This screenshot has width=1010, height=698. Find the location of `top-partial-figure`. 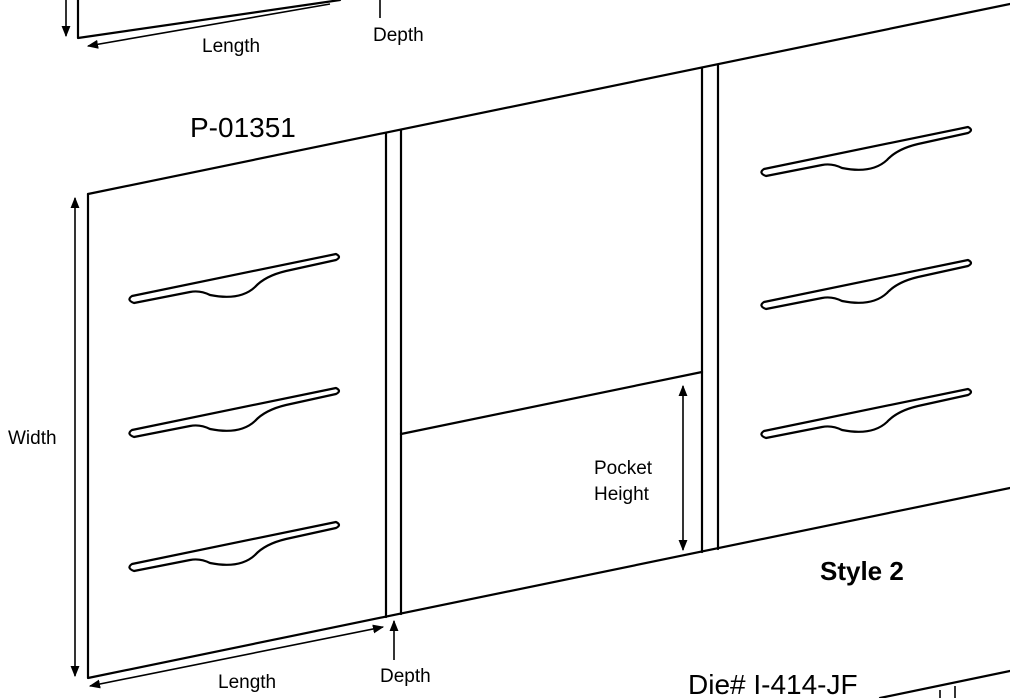

top-partial-figure is located at coordinates (221, 24).